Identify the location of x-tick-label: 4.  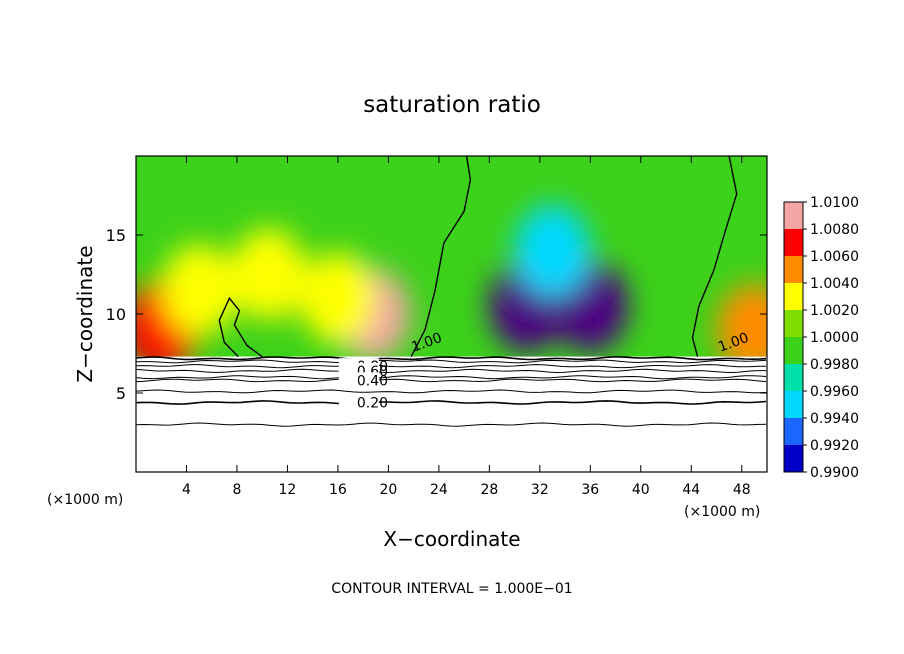
(186, 490).